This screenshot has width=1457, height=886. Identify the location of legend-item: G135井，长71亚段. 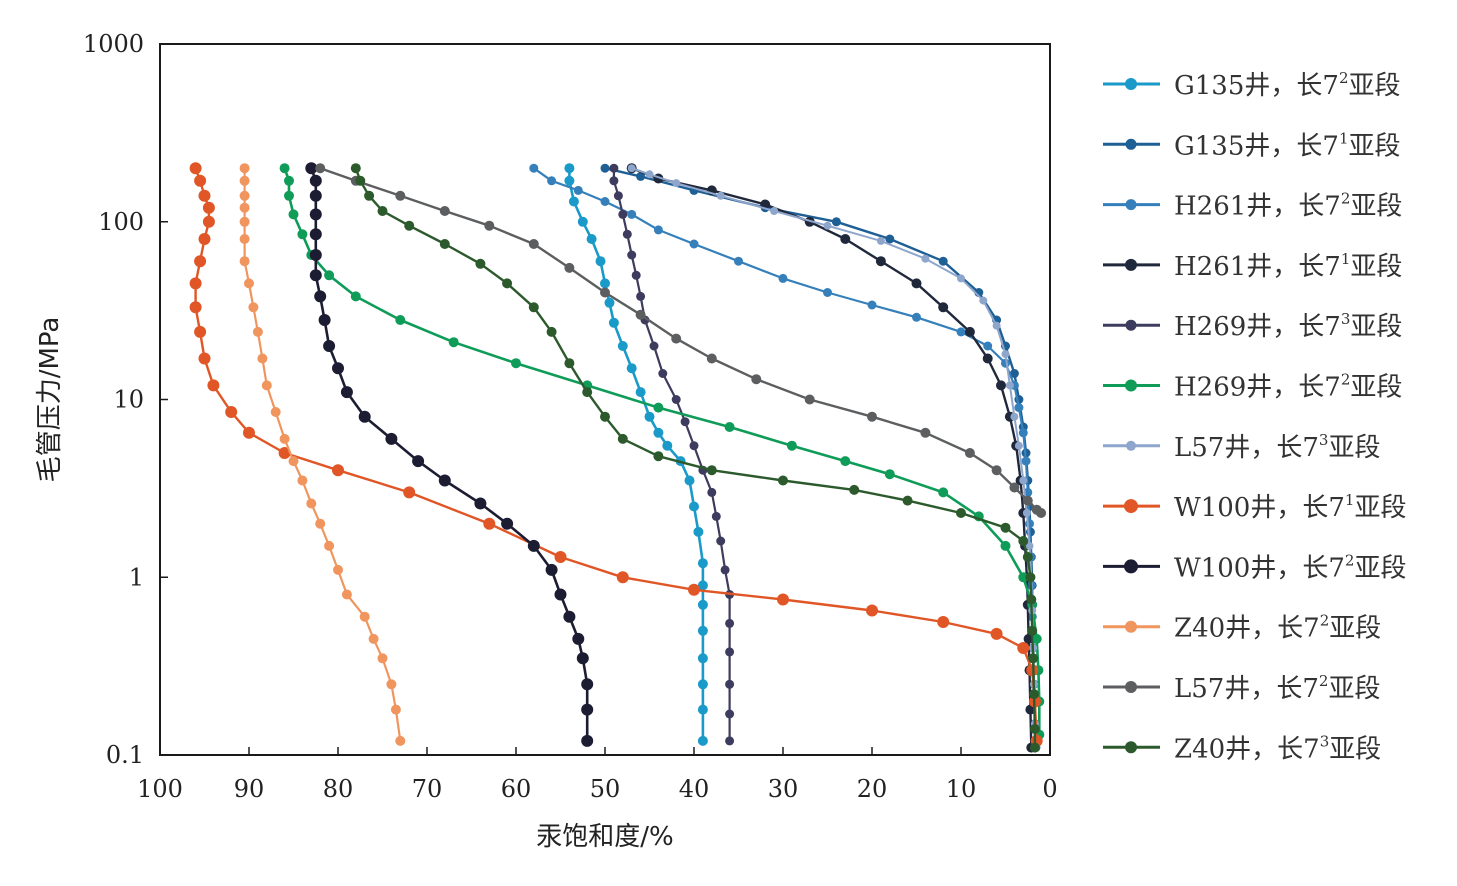
(1252, 145).